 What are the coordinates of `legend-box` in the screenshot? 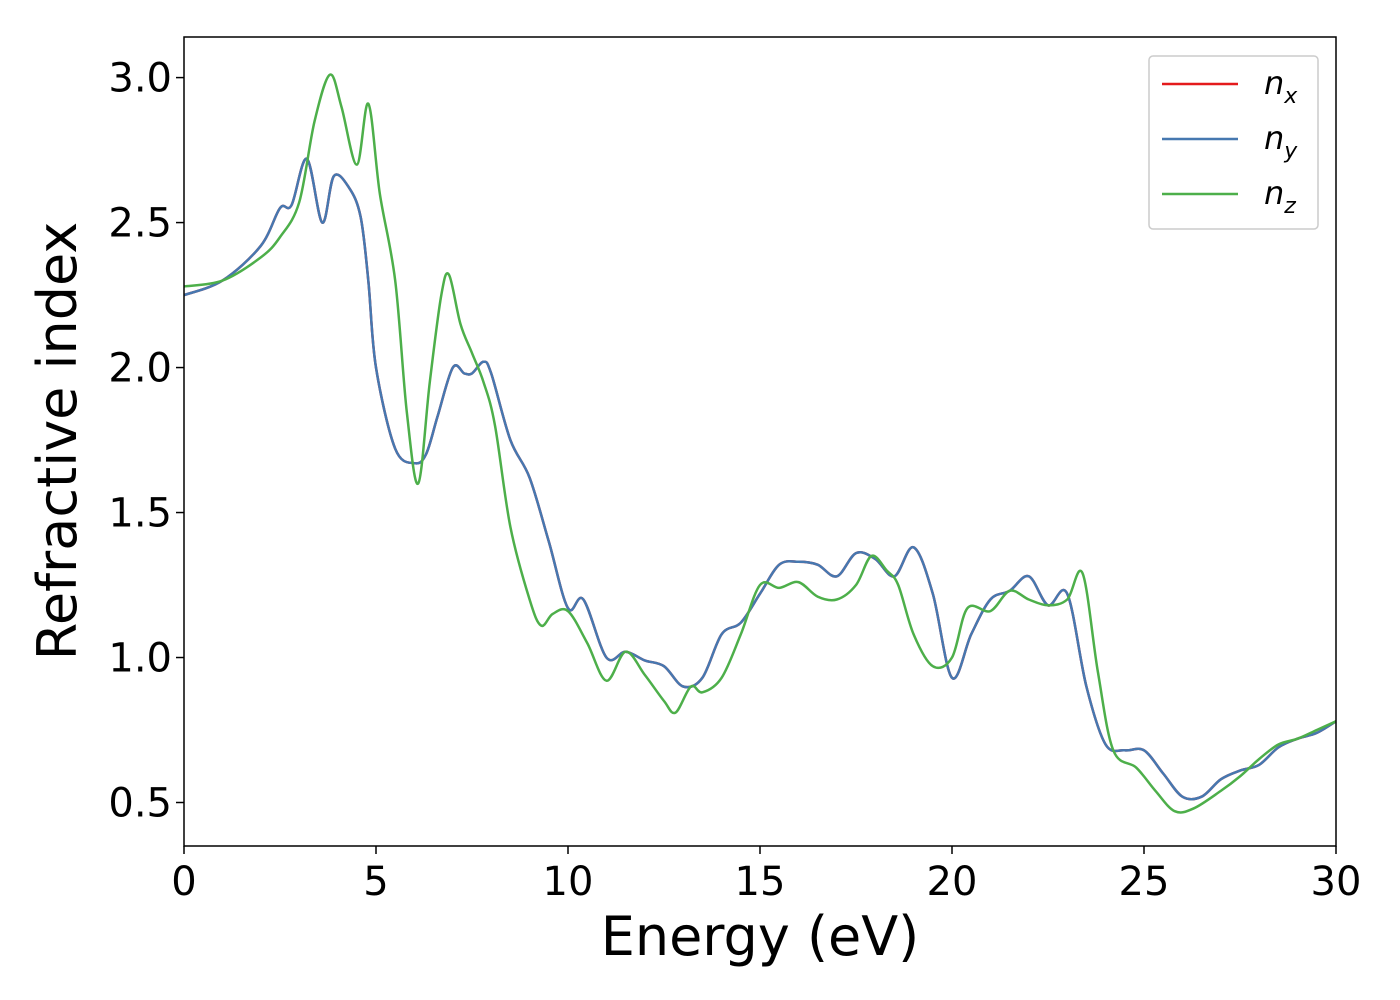 It's located at (1233, 142).